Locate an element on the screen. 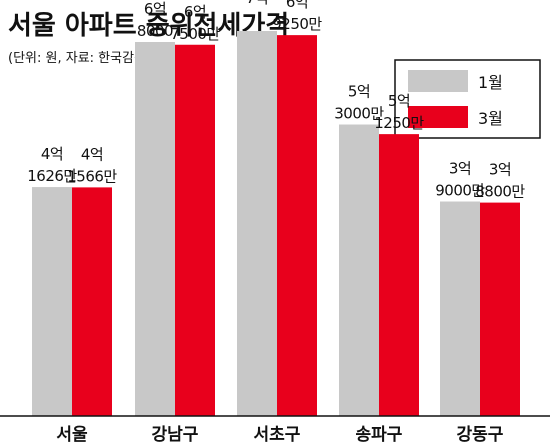  value-label-서울-1월-1: 1626만 is located at coordinates (52, 176).